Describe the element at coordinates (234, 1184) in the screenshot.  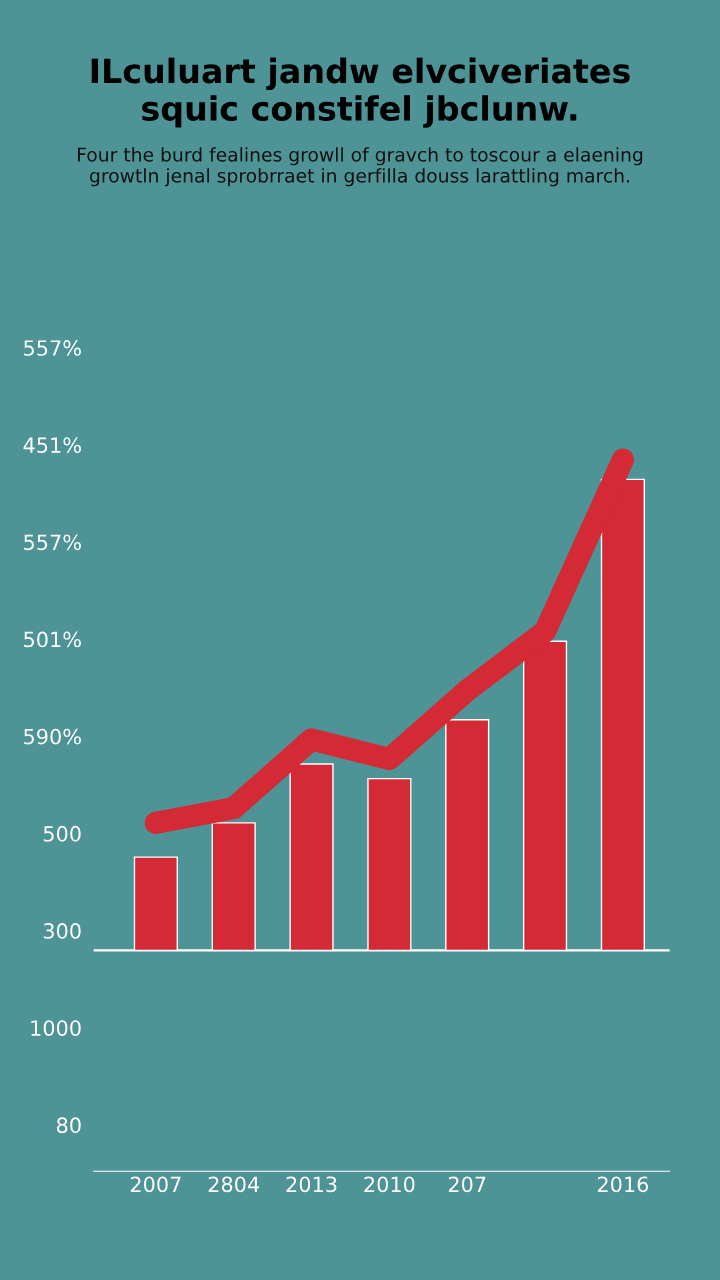
I see `x-tick-label: 2804` at that location.